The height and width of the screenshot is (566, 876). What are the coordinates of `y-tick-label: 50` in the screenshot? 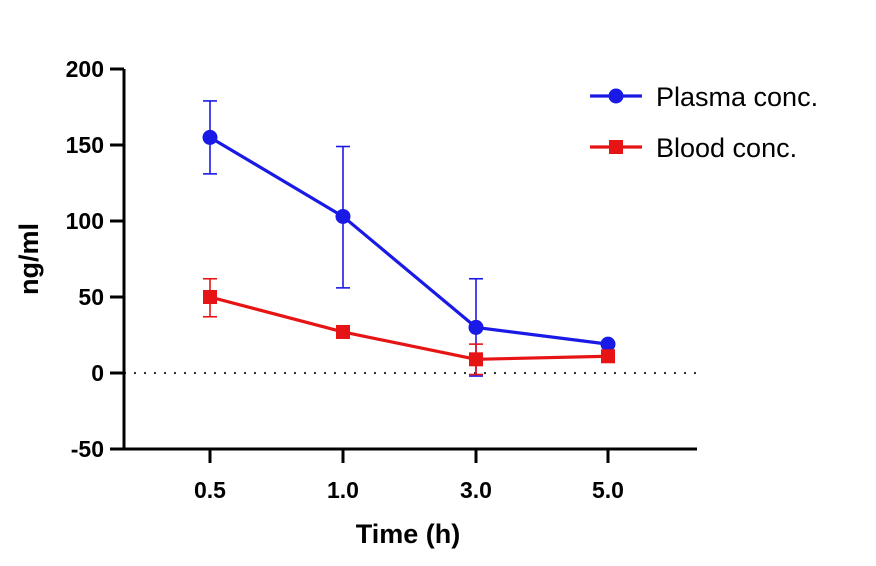 It's located at (91, 297).